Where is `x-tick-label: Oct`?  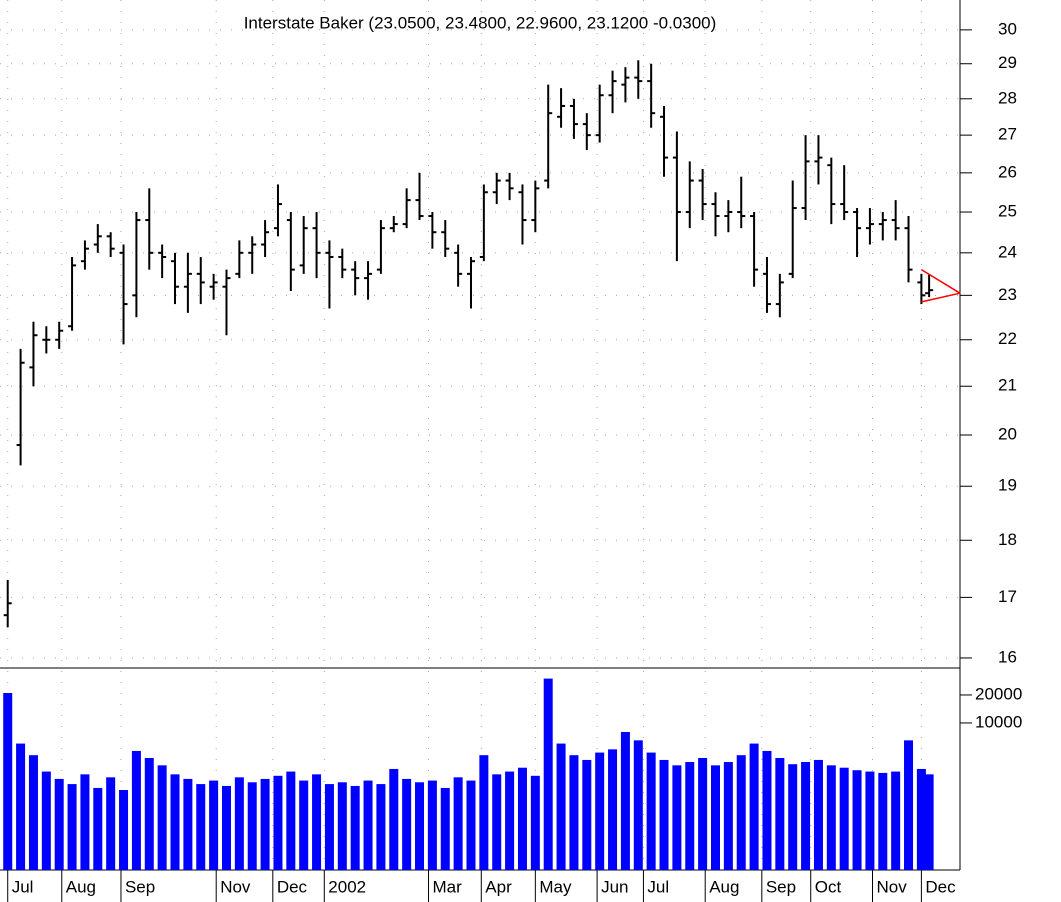
x-tick-label: Oct is located at coordinates (828, 886).